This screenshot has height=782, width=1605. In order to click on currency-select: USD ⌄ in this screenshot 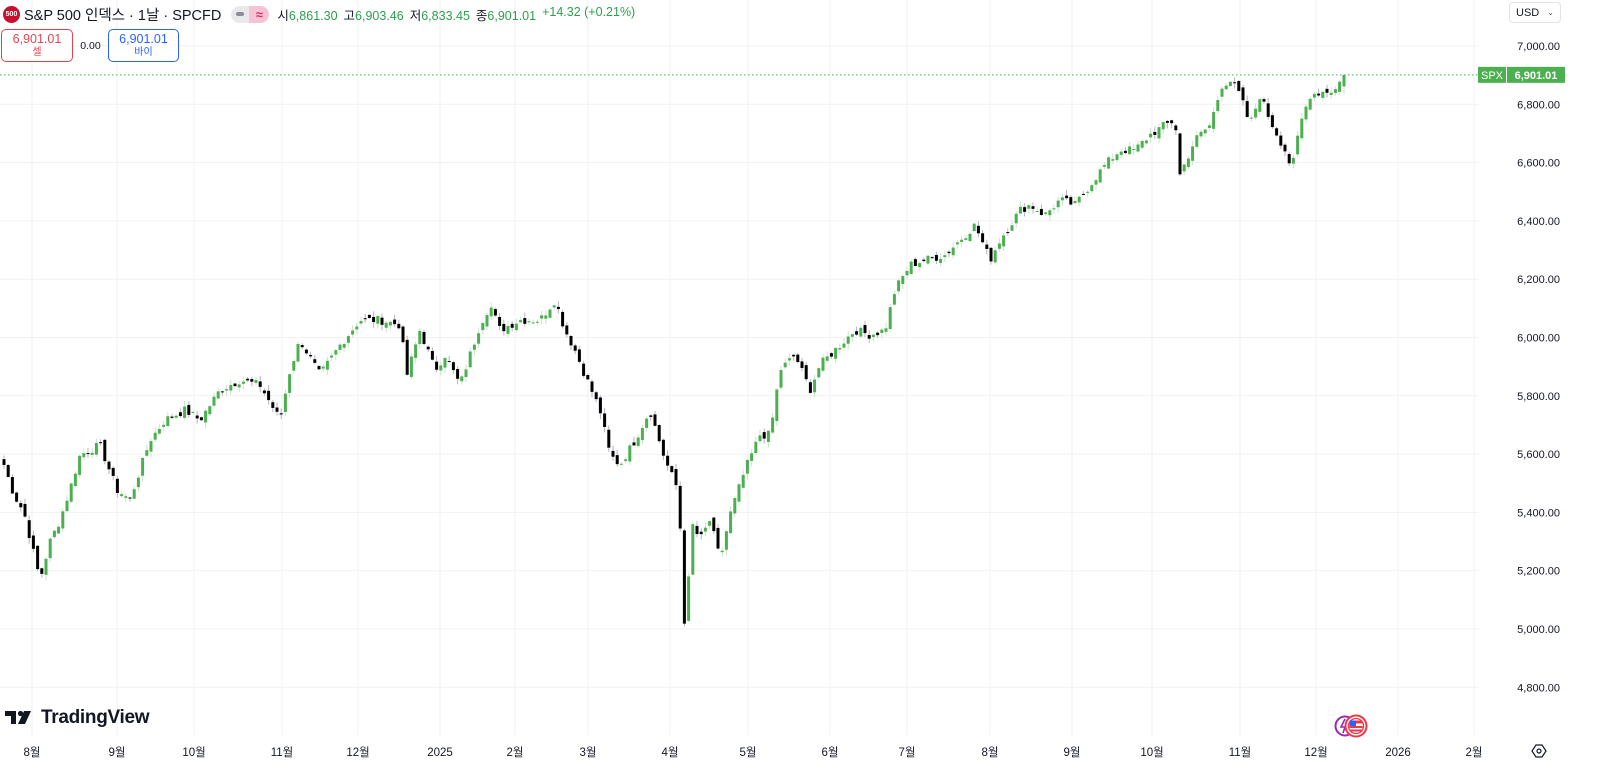, I will do `click(1535, 12)`.